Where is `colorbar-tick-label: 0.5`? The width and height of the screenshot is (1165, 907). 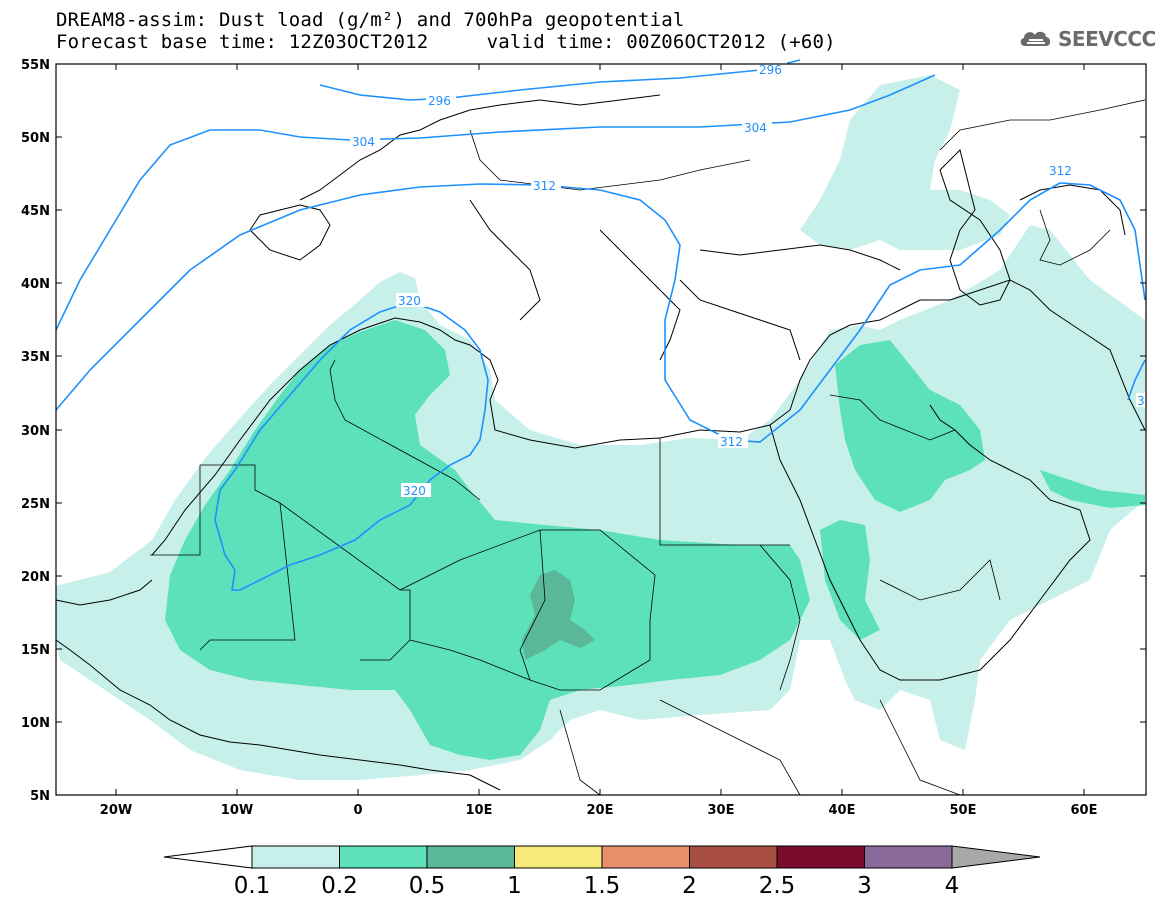 colorbar-tick-label: 0.5 is located at coordinates (427, 886).